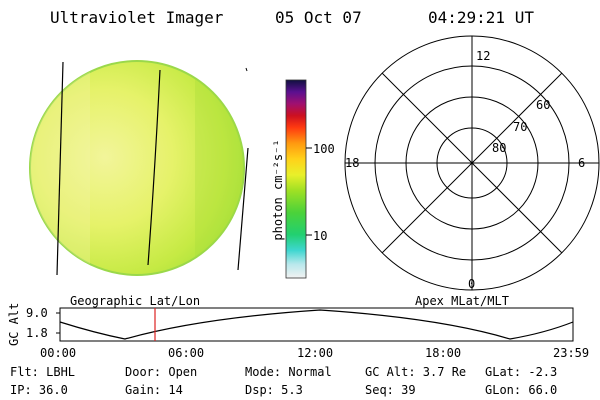 This screenshot has width=600, height=400. Describe the element at coordinates (571, 353) in the screenshot. I see `time-tick-2359: 23:59` at that location.